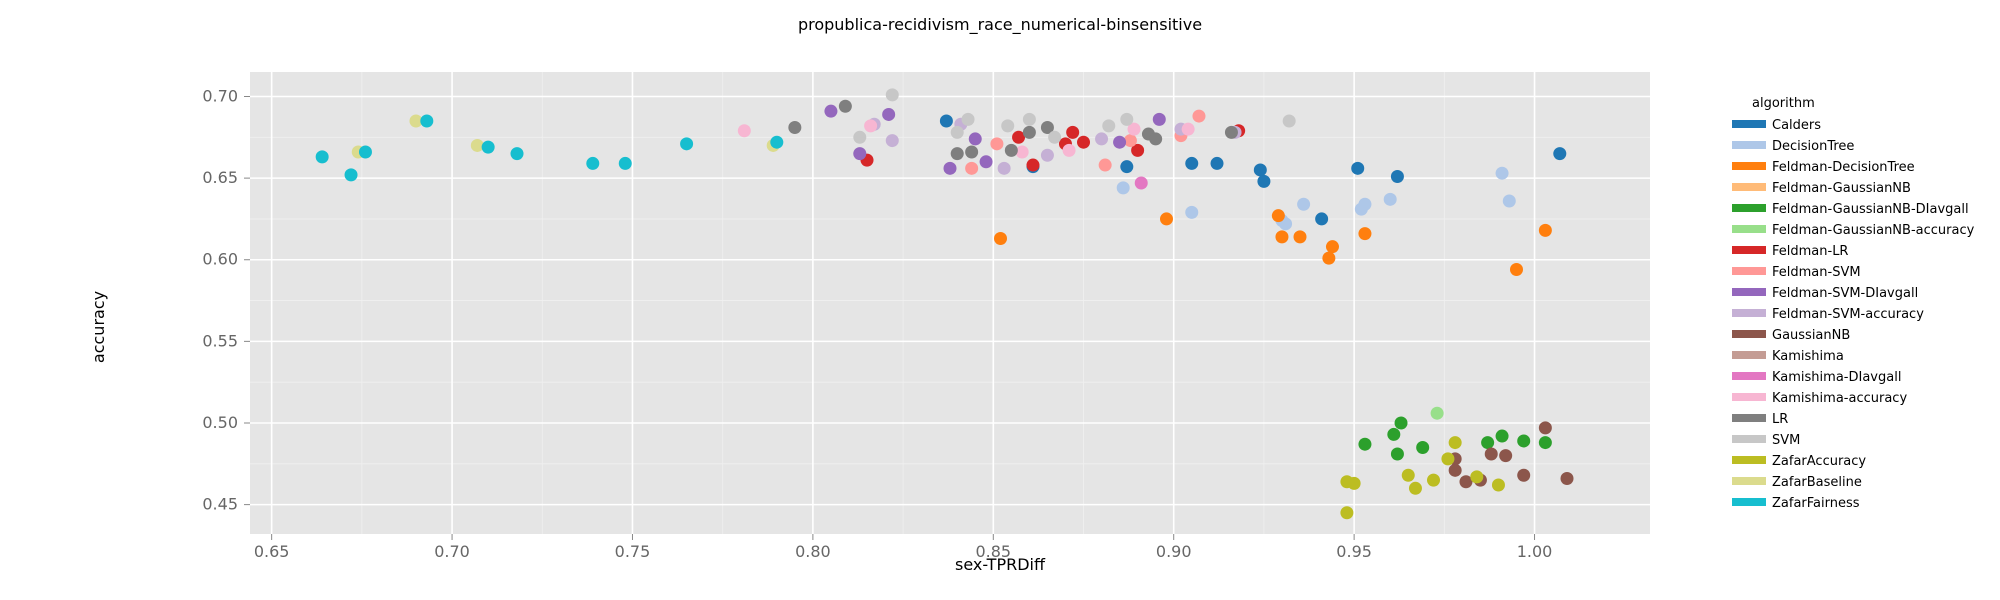  Describe the element at coordinates (993, 551) in the screenshot. I see `x-tick-label: 0.85` at that location.